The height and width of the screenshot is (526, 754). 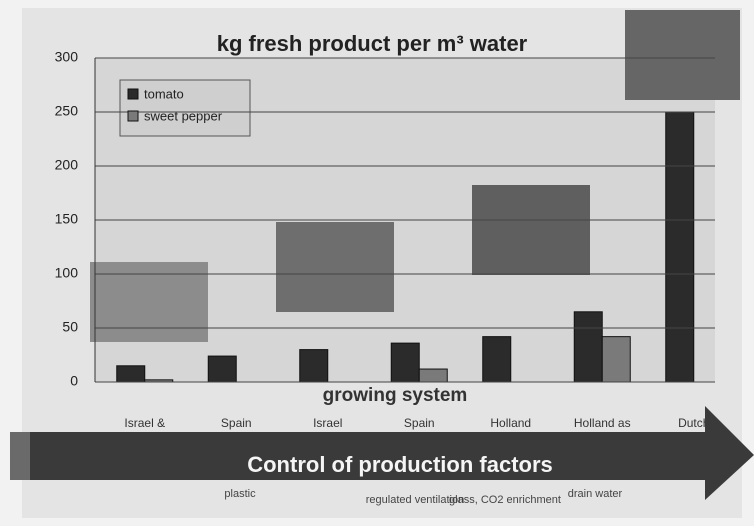 What do you see at coordinates (67, 219) in the screenshot?
I see `y-tick-label: 150` at bounding box center [67, 219].